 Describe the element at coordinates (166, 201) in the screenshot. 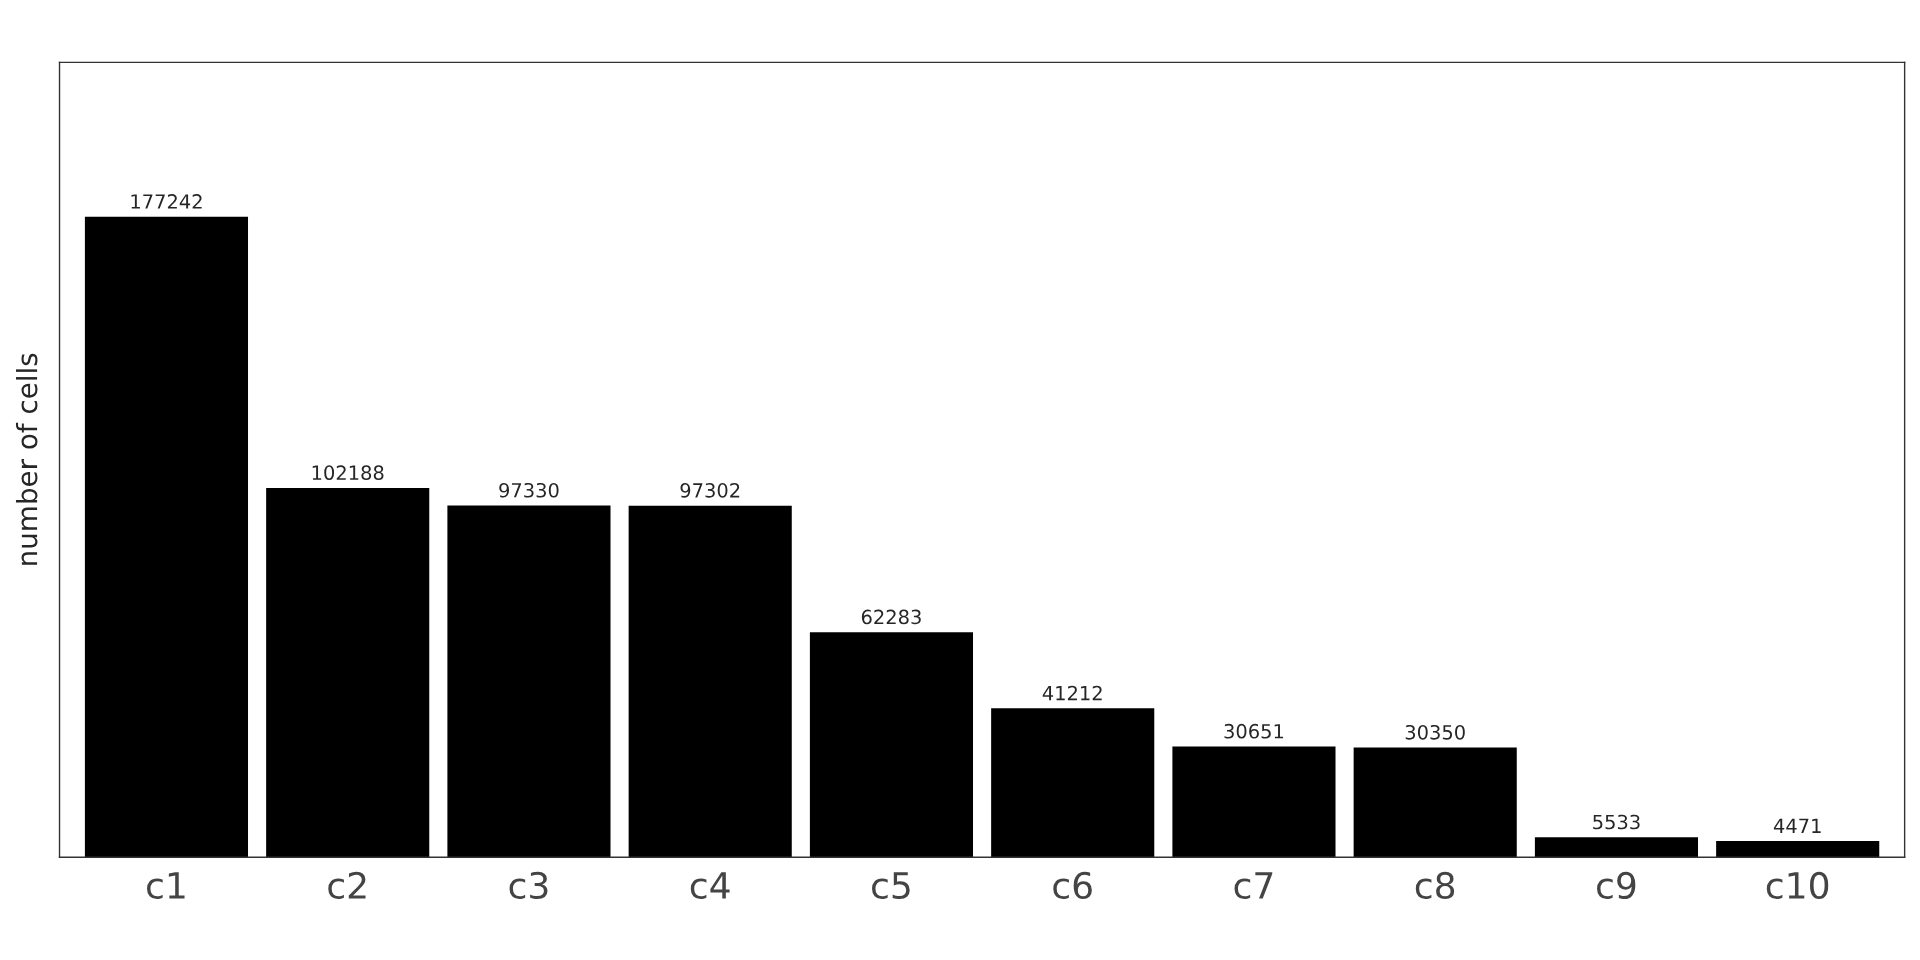

I see `data-label: 177242` at that location.